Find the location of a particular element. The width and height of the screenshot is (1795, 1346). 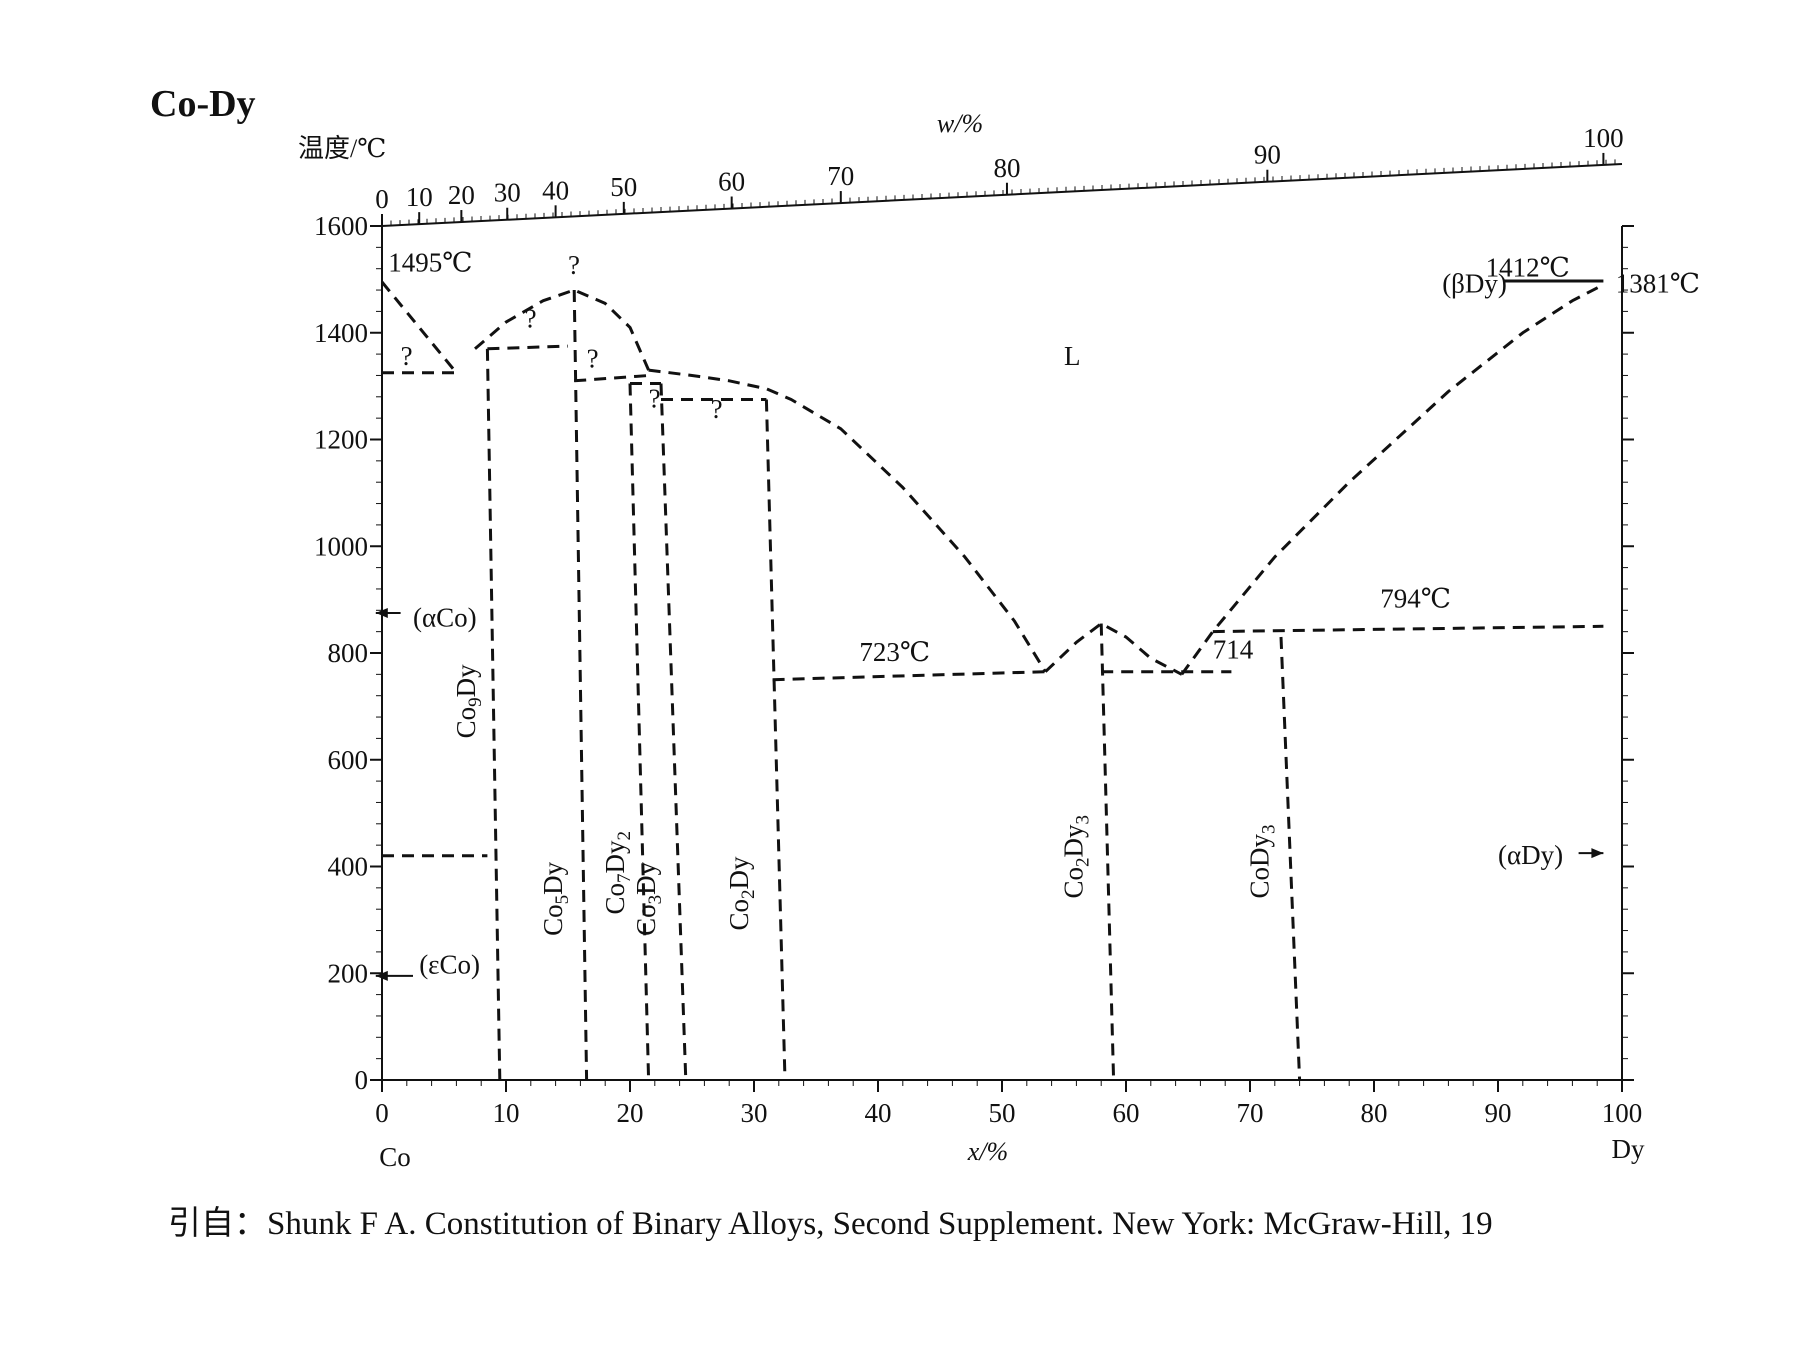

x-tick-label: 80 is located at coordinates (1374, 1113).